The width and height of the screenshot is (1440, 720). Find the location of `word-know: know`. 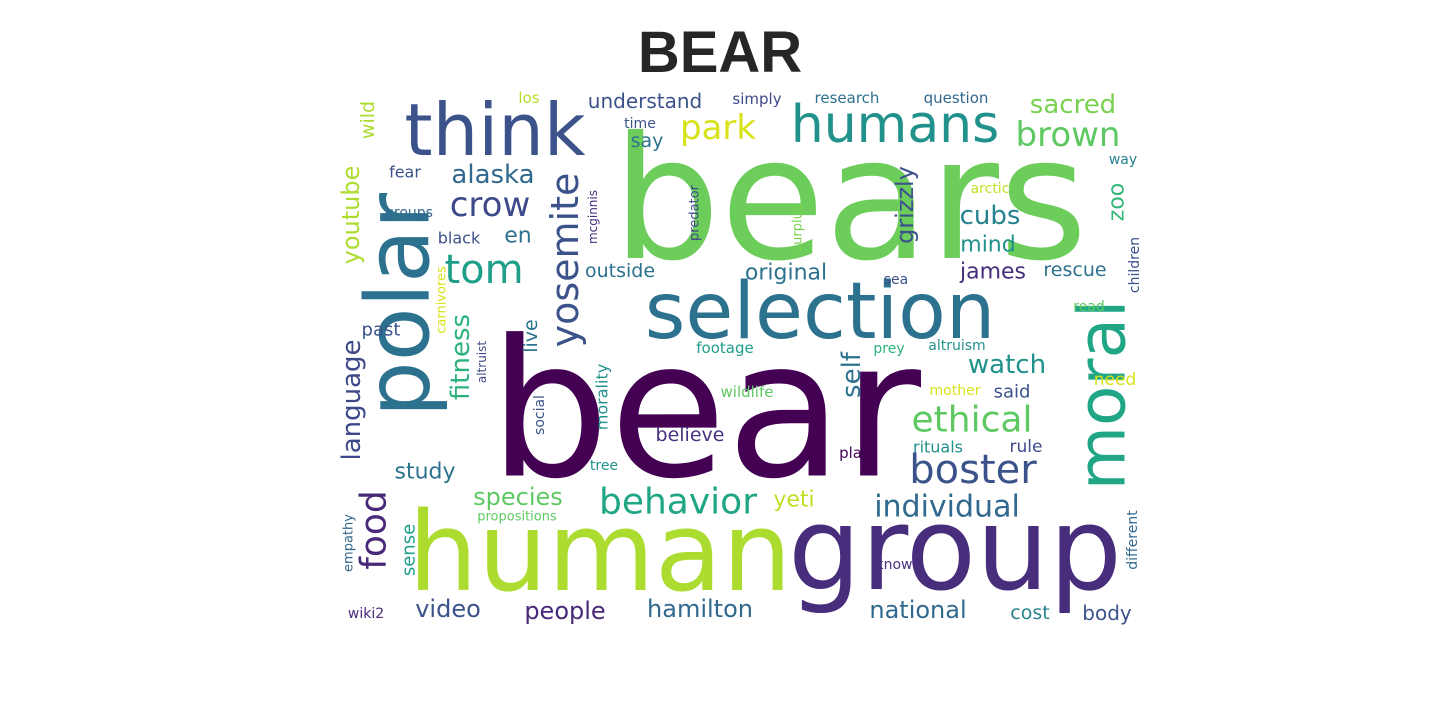

word-know: know is located at coordinates (894, 565).